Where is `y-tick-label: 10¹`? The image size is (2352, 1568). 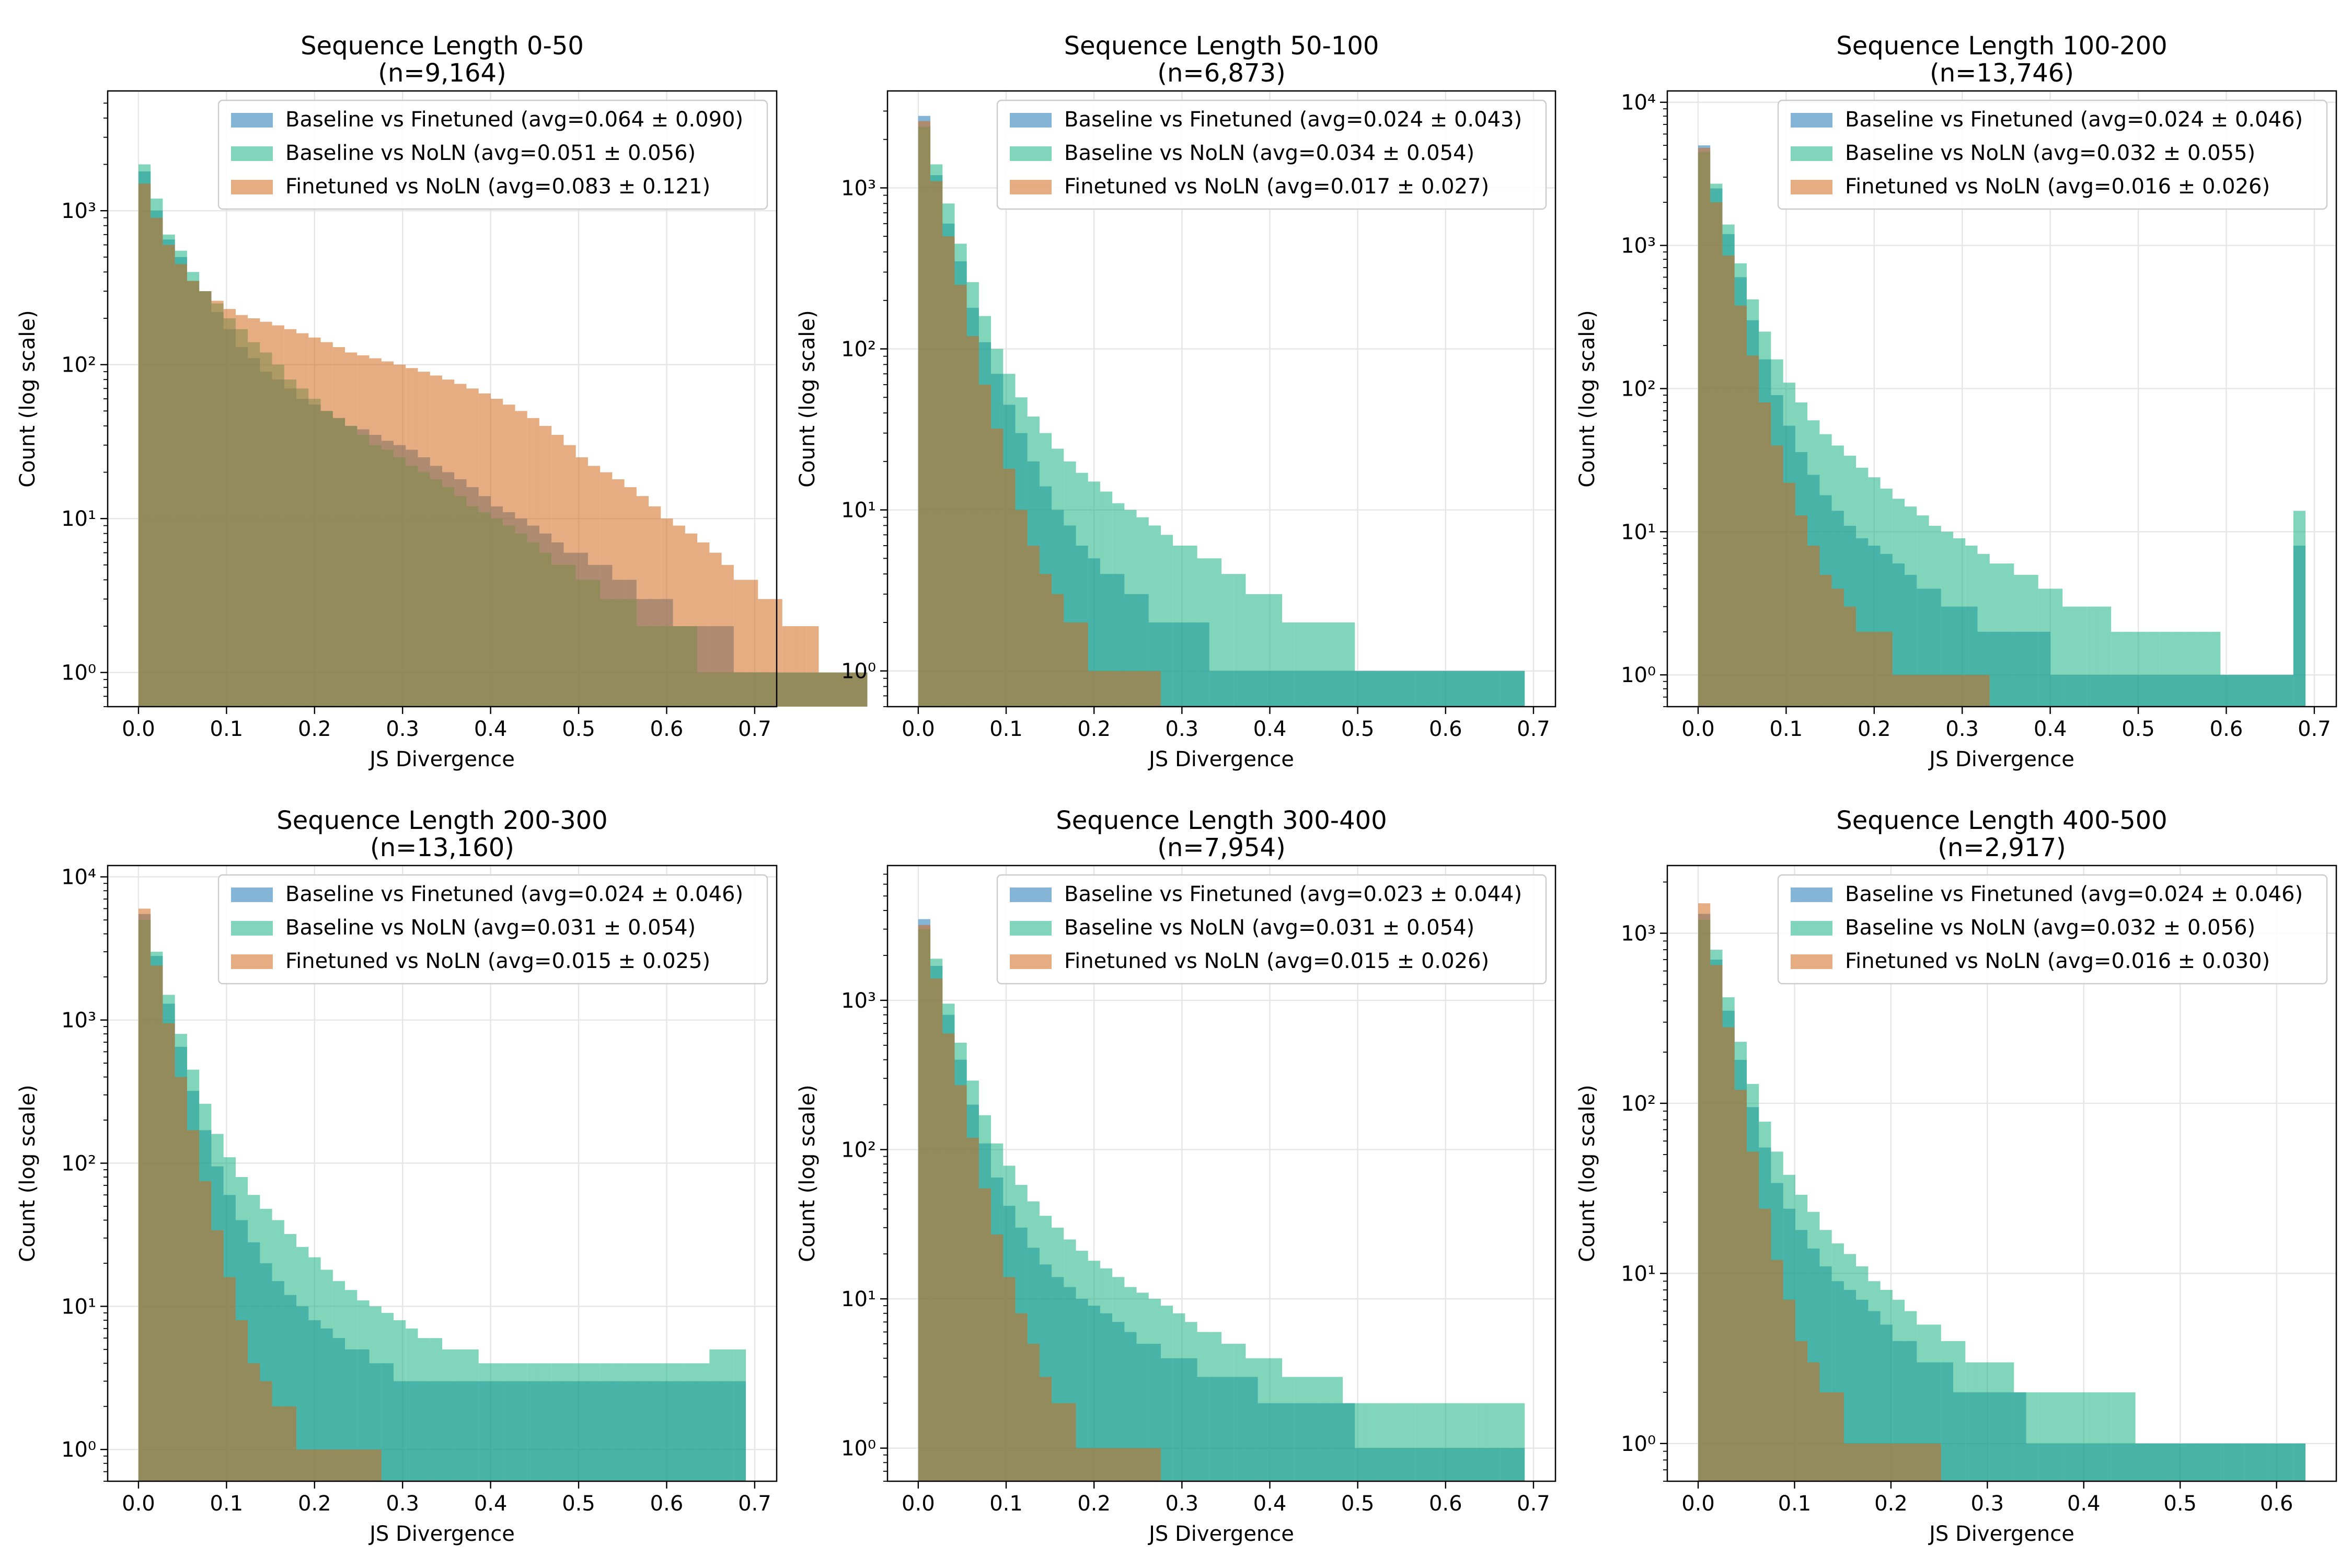
y-tick-label: 10¹ is located at coordinates (1638, 532).